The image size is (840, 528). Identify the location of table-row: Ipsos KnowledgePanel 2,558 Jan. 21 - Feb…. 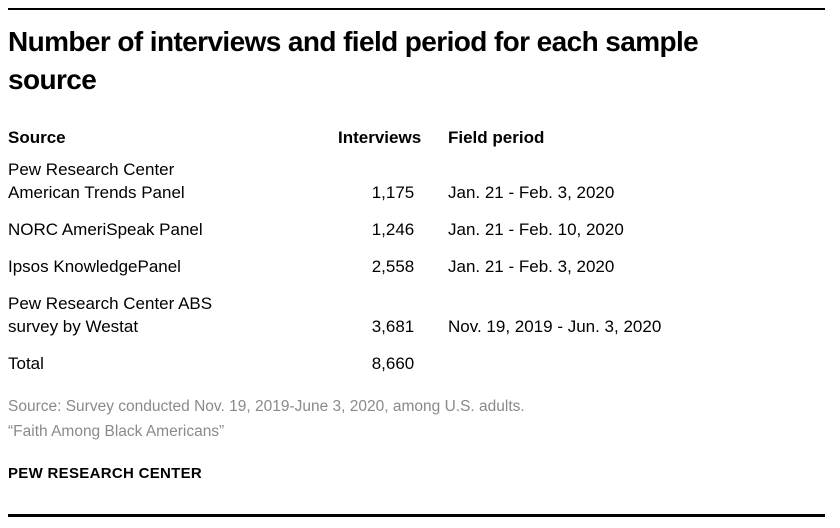
(403, 259).